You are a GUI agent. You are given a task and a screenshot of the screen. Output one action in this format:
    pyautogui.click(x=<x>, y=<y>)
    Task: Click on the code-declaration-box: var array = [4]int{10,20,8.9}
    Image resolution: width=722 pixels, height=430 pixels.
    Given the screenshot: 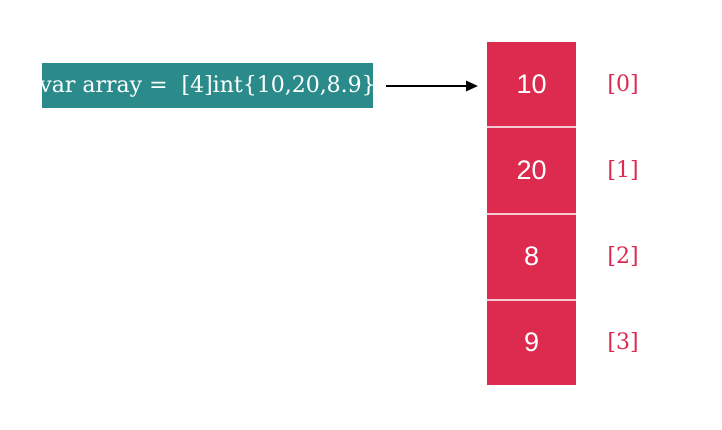 What is the action you would take?
    pyautogui.click(x=207, y=85)
    